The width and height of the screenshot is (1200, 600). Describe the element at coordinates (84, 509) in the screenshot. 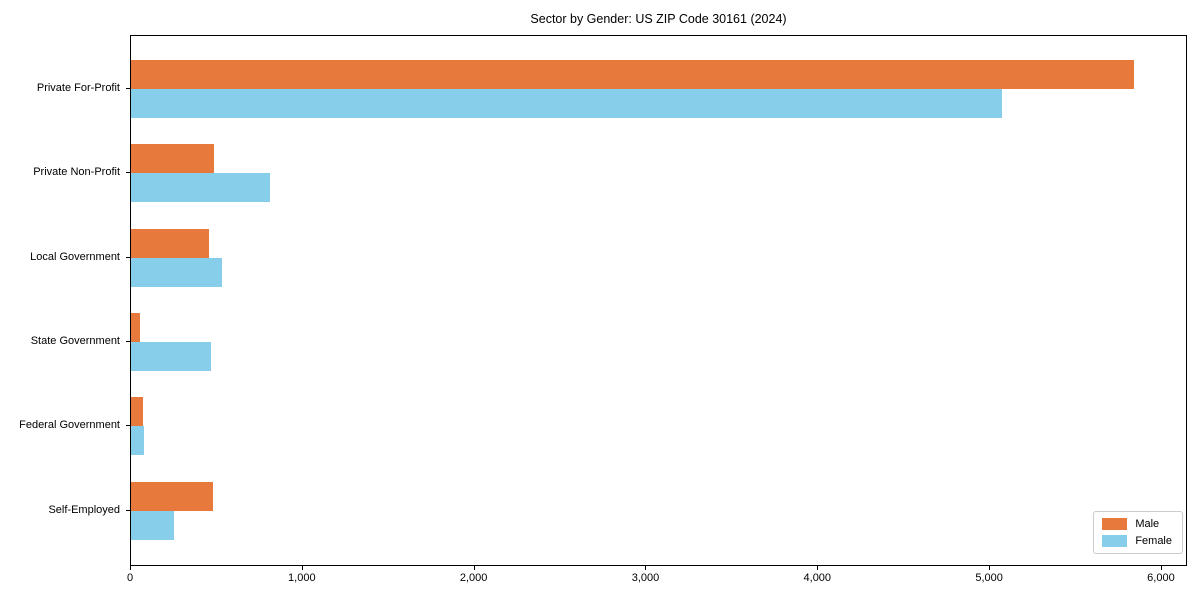

I see `y-tick-label: Self-Employed` at that location.